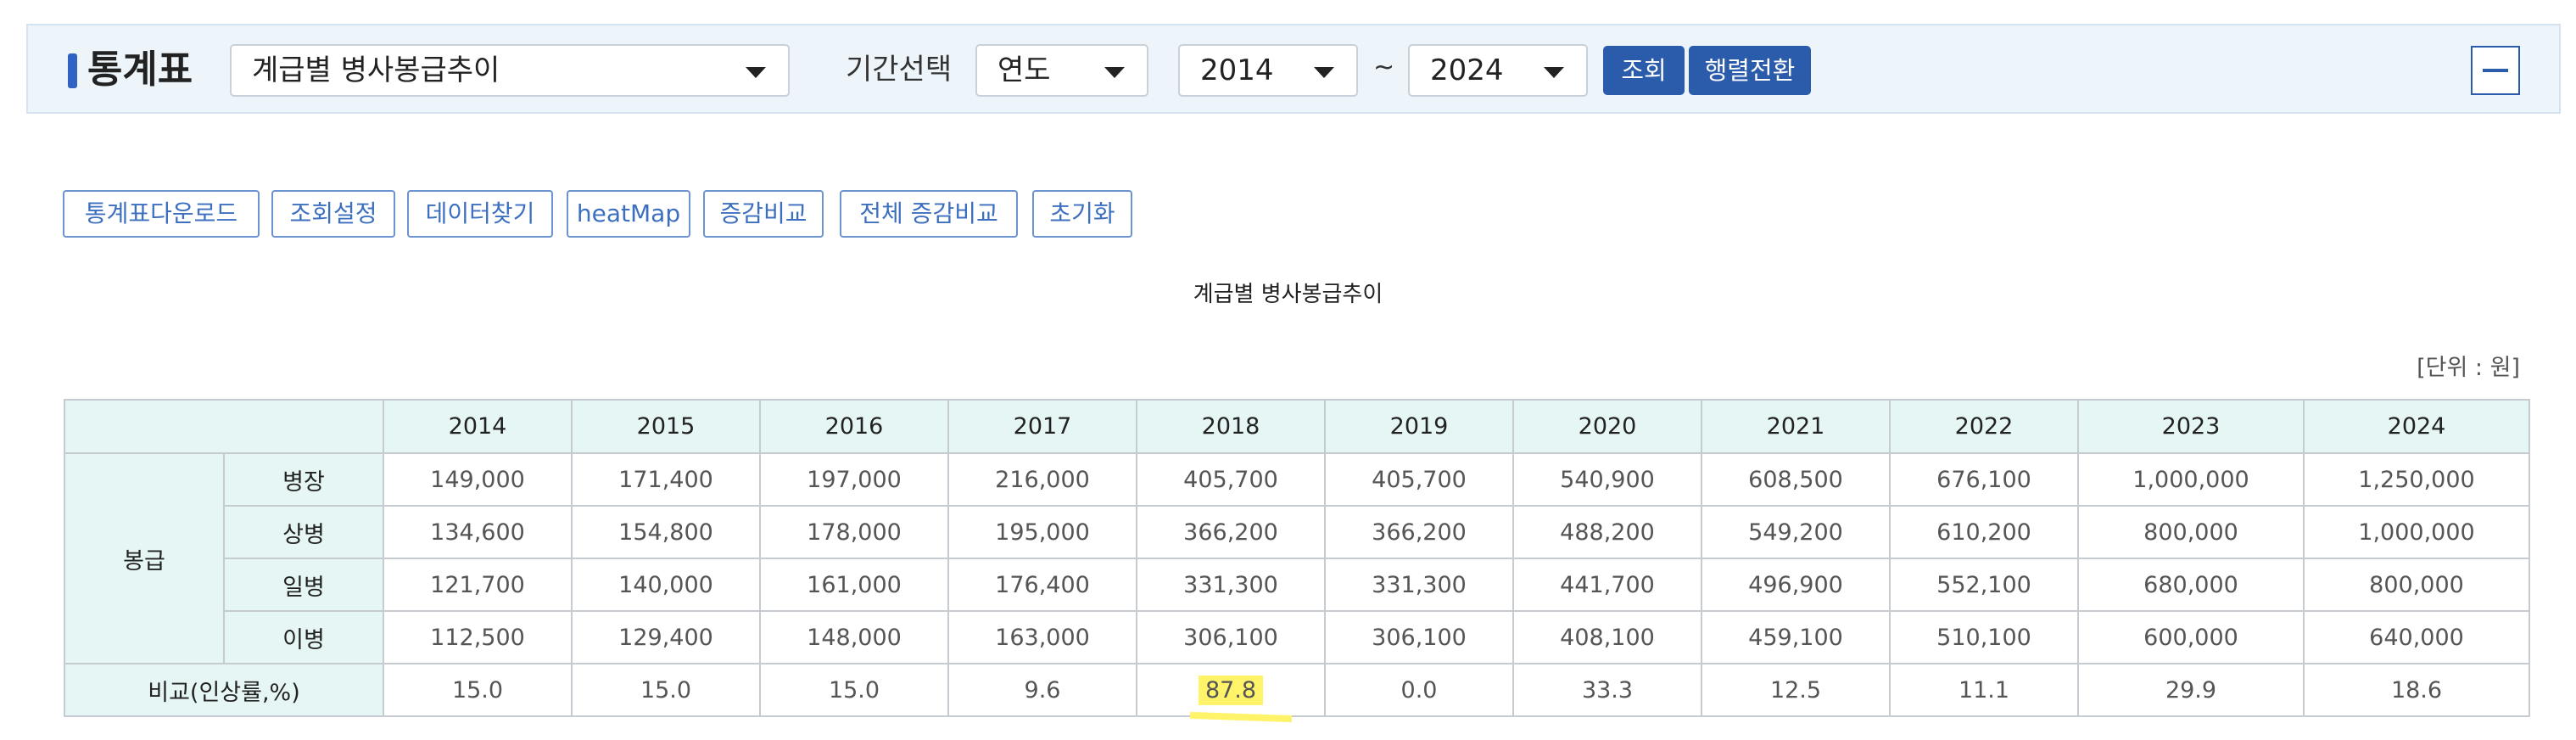 The height and width of the screenshot is (740, 2576). Describe the element at coordinates (376, 70) in the screenshot. I see `table-select-value: 계급별 병사봉급추이` at that location.